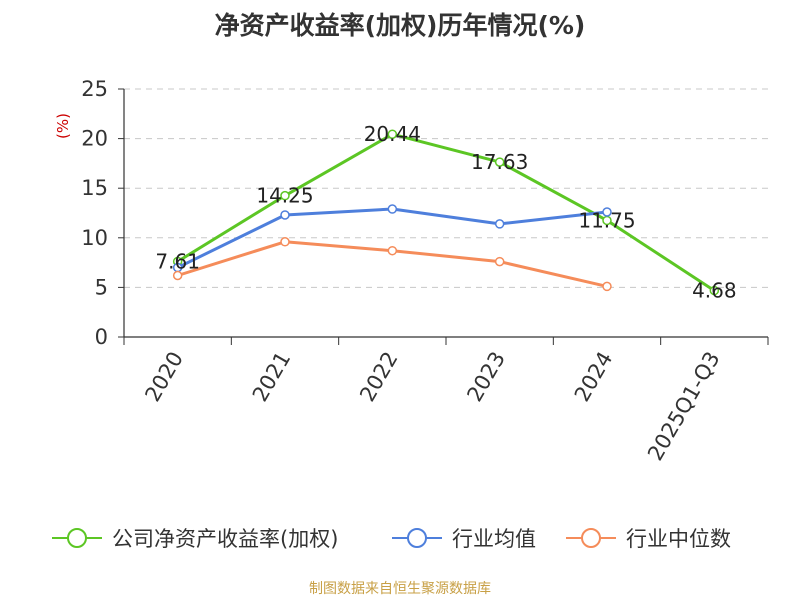 Image resolution: width=800 pixels, height=600 pixels. Describe the element at coordinates (225, 539) in the screenshot. I see `legend-label: 公司净资产收益率(加权)` at that location.